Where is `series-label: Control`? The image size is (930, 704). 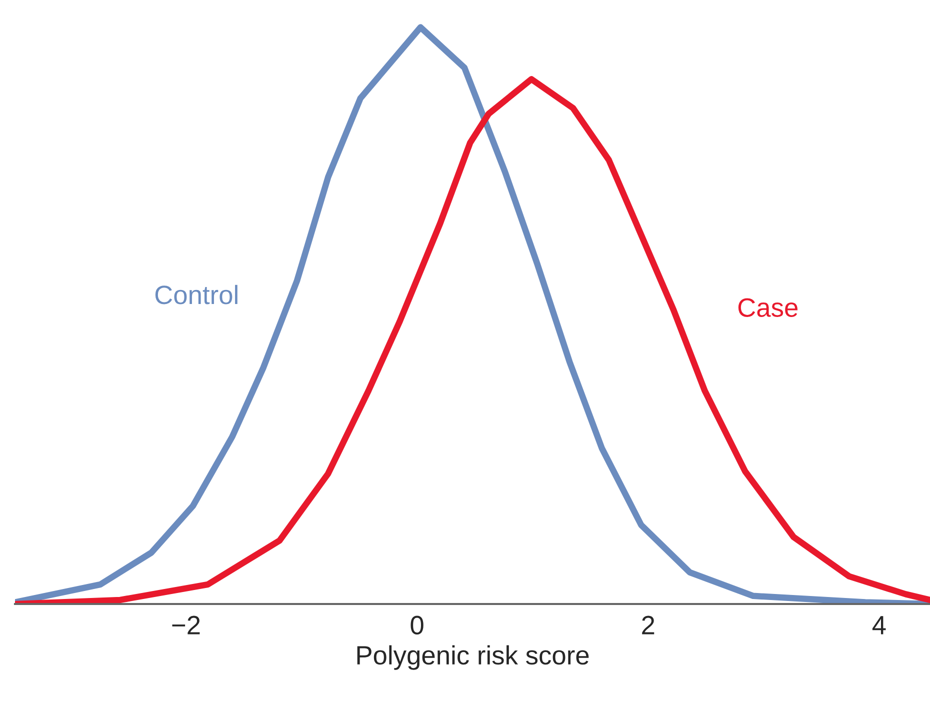
series-label: Control is located at coordinates (196, 294).